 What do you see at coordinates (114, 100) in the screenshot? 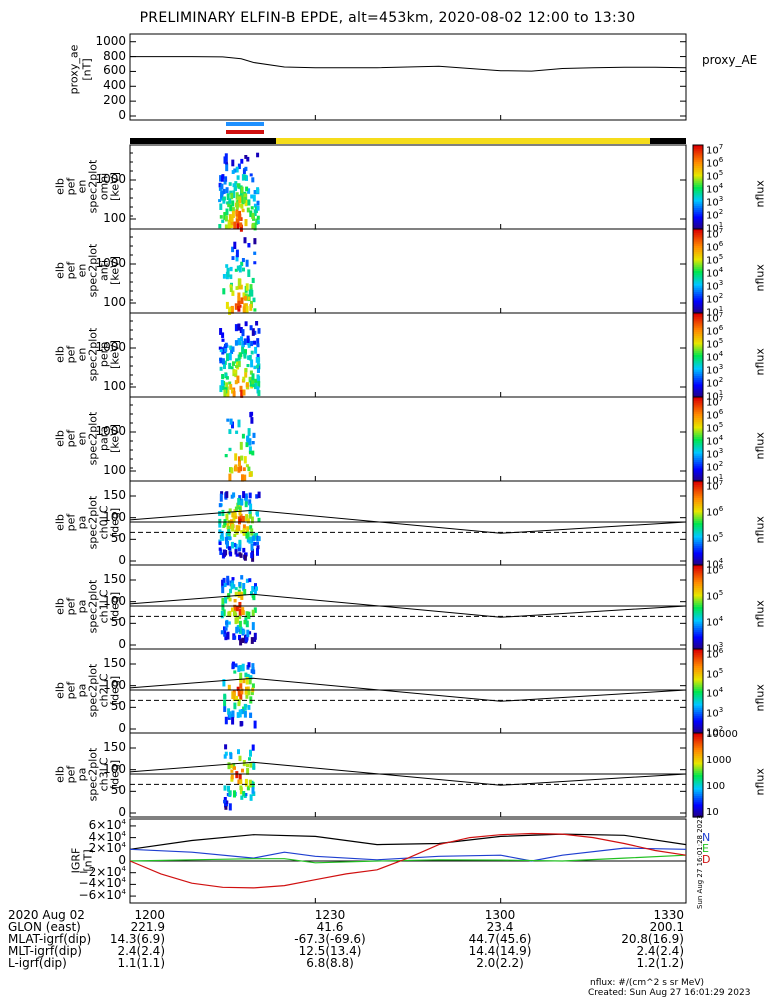
I see `ae-ytick-label: 200` at bounding box center [114, 100].